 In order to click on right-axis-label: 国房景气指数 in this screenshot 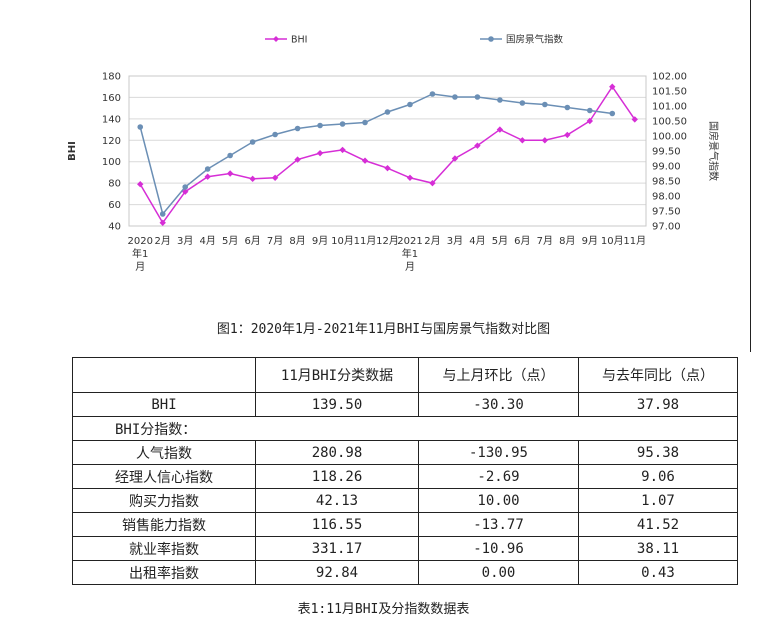, I will do `click(713, 151)`.